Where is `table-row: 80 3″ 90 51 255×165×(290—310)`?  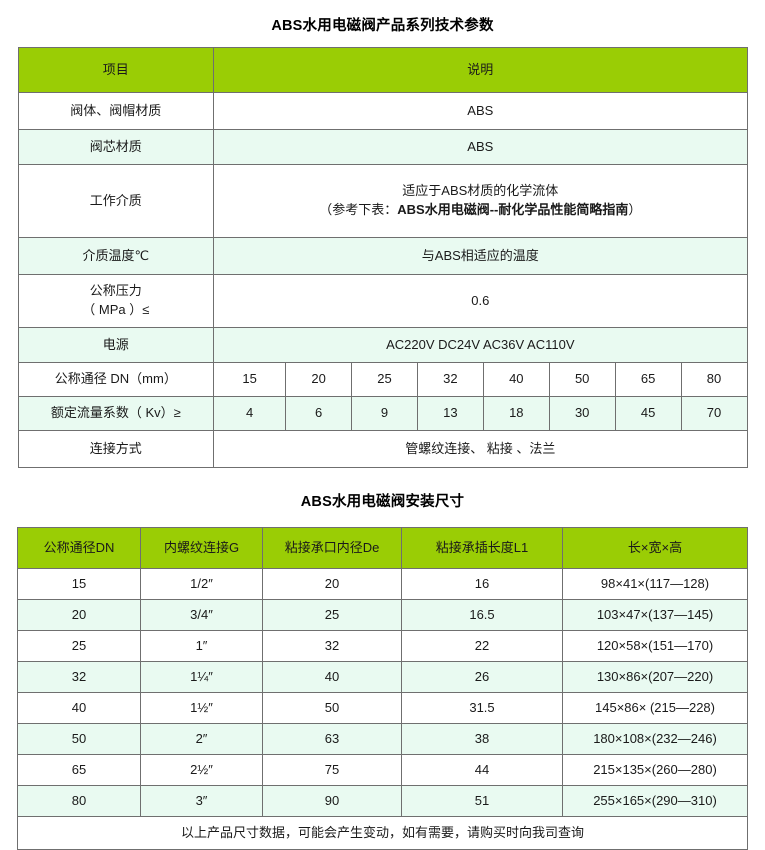
table-row: 80 3″ 90 51 255×165×(290—310) is located at coordinates (382, 801).